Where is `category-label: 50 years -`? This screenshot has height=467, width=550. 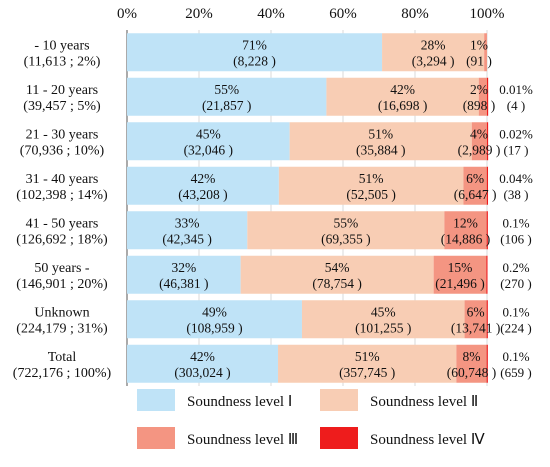 category-label: 50 years - is located at coordinates (62, 268).